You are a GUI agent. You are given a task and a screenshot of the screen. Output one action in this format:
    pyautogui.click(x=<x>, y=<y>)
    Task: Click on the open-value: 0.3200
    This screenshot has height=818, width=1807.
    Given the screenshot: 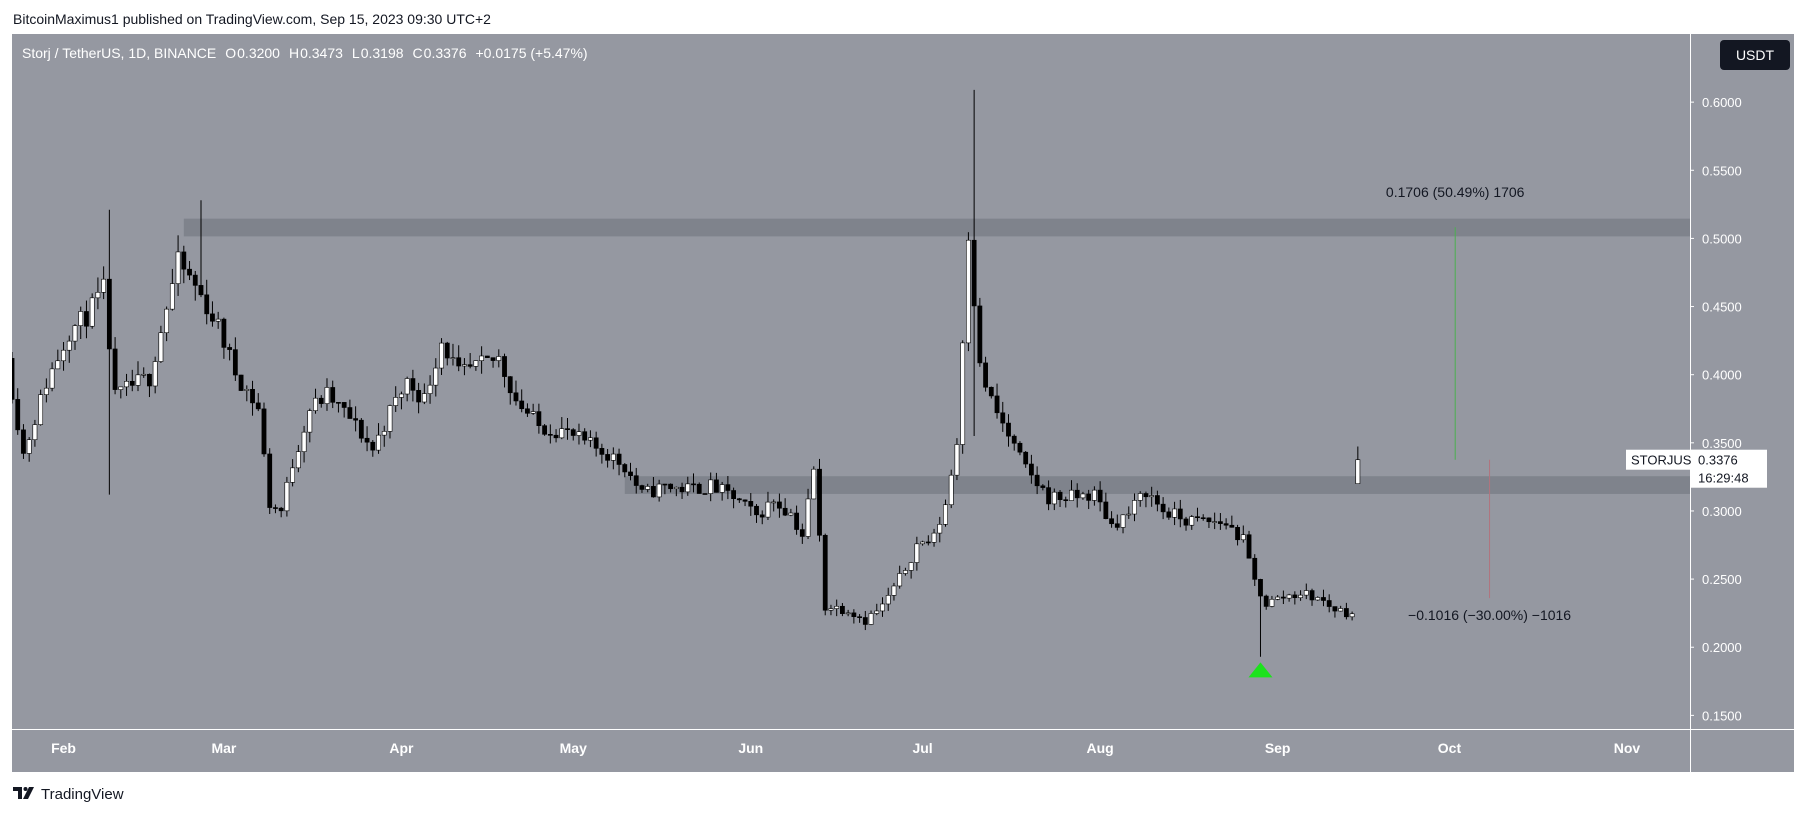 What is the action you would take?
    pyautogui.click(x=258, y=53)
    